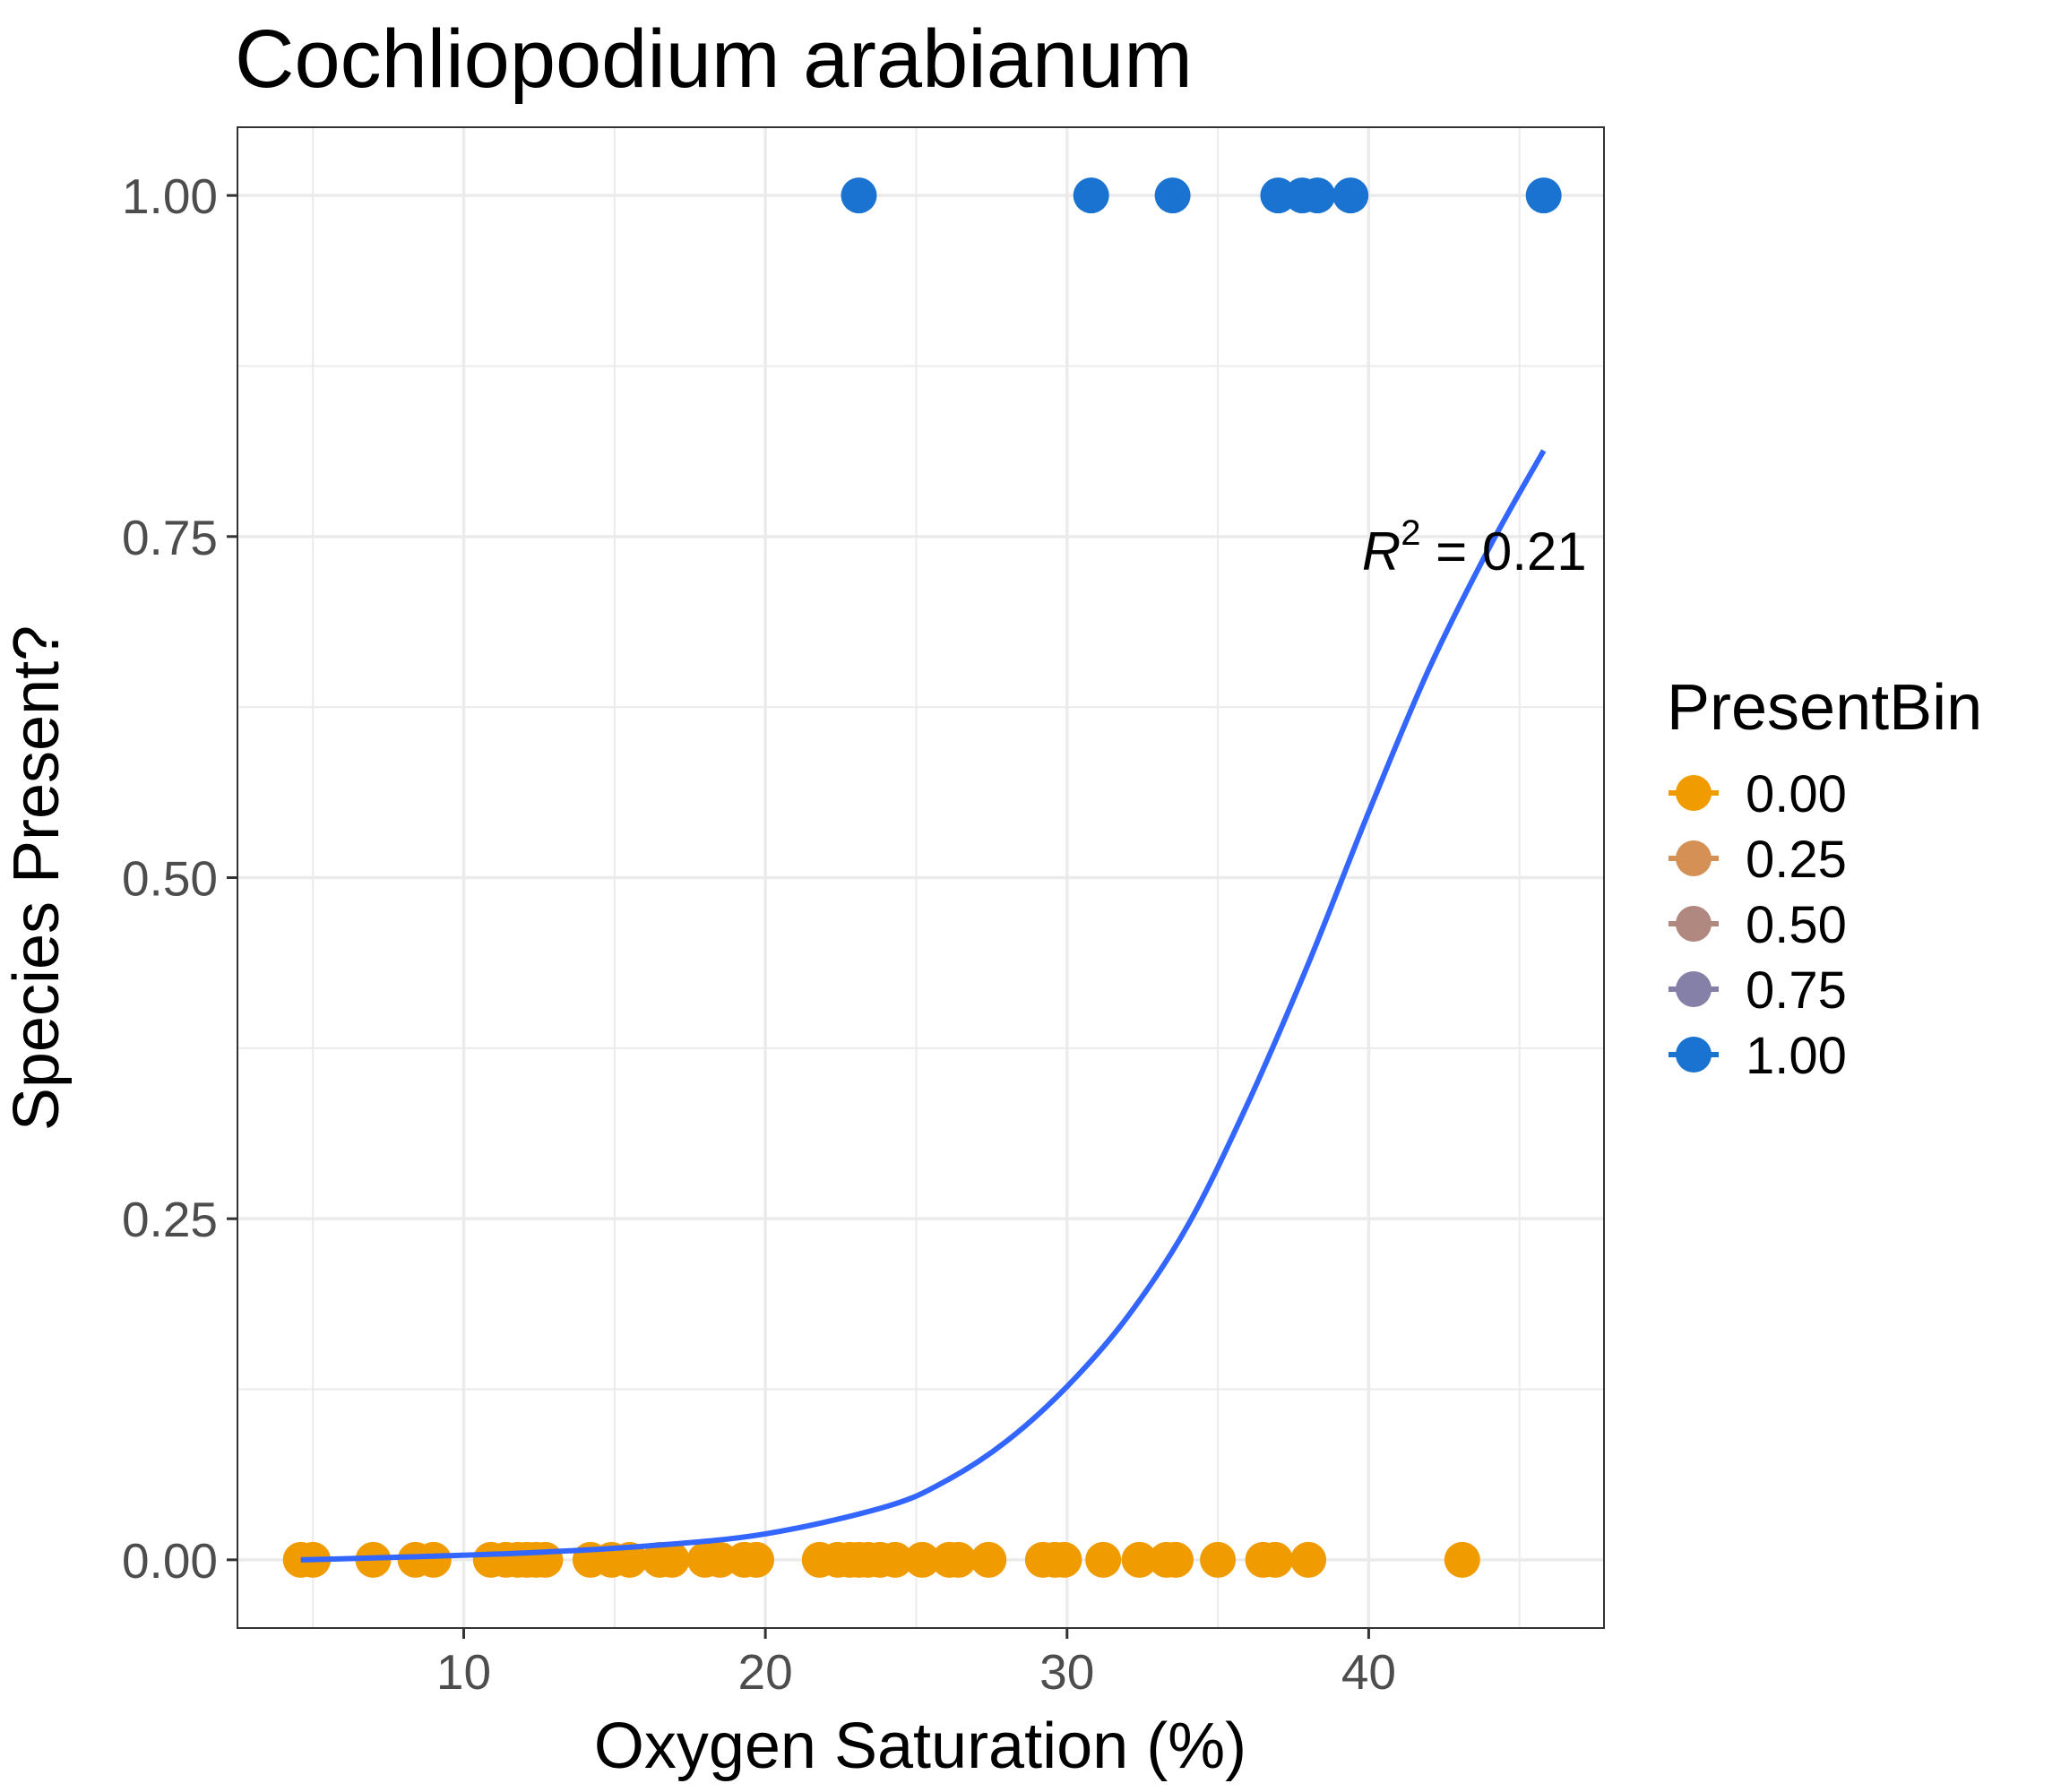  I want to click on r-squared-annotation: R2 = 0.21, so click(1474, 547).